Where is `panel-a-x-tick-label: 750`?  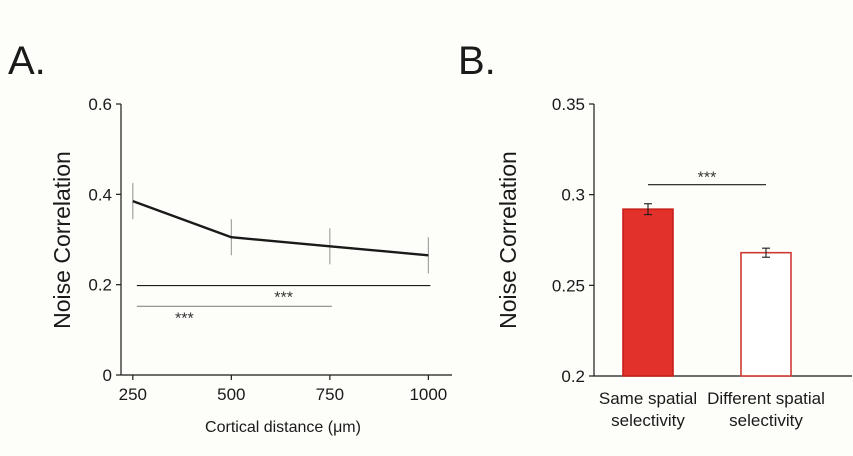
panel-a-x-tick-label: 750 is located at coordinates (330, 394).